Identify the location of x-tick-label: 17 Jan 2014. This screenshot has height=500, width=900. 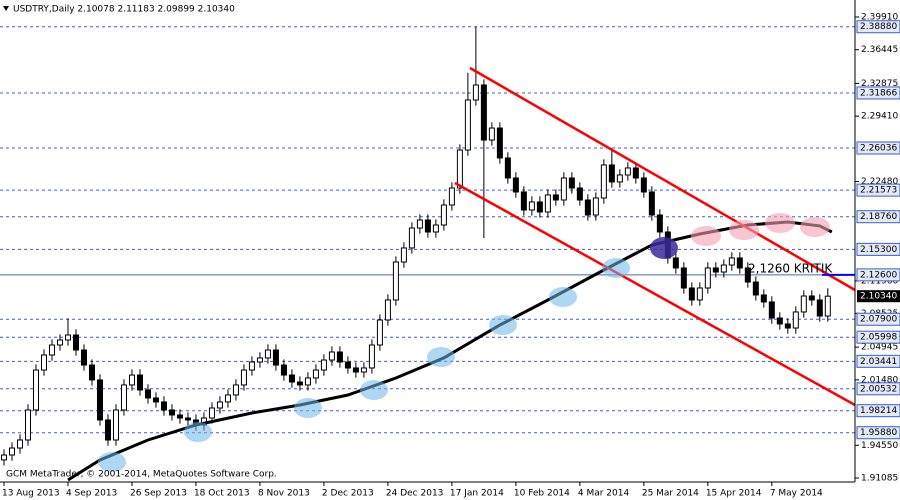
(477, 494).